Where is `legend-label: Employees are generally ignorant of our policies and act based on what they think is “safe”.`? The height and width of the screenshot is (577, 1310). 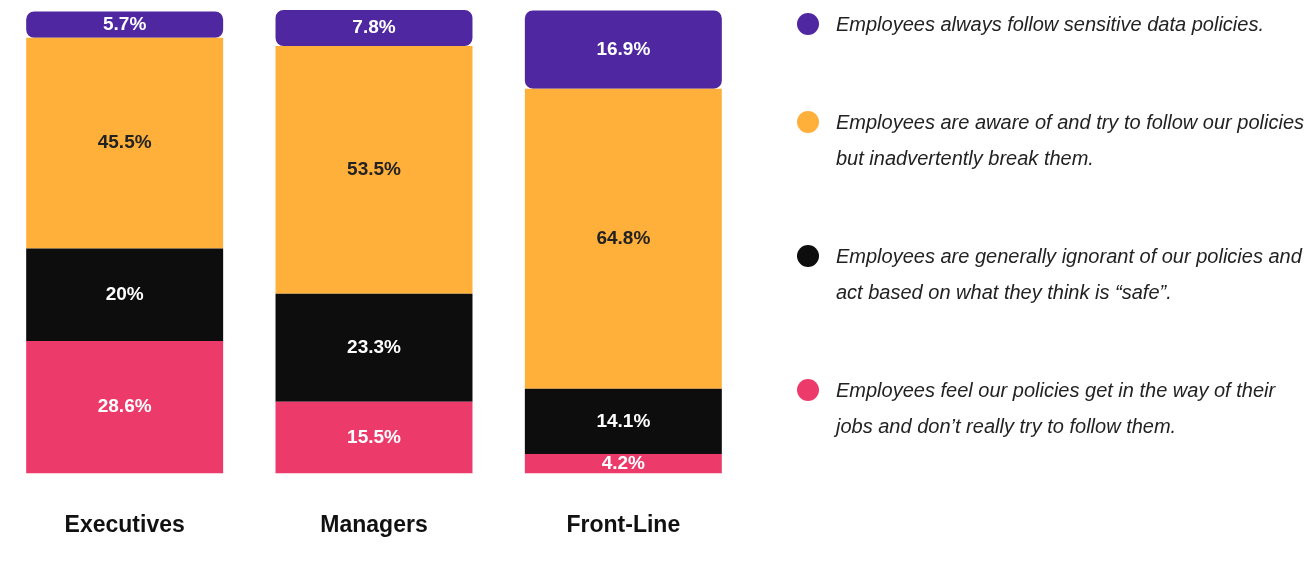
legend-label: Employees are generally ignorant of our policies and act based on what they think is “safe”. is located at coordinates (1070, 274).